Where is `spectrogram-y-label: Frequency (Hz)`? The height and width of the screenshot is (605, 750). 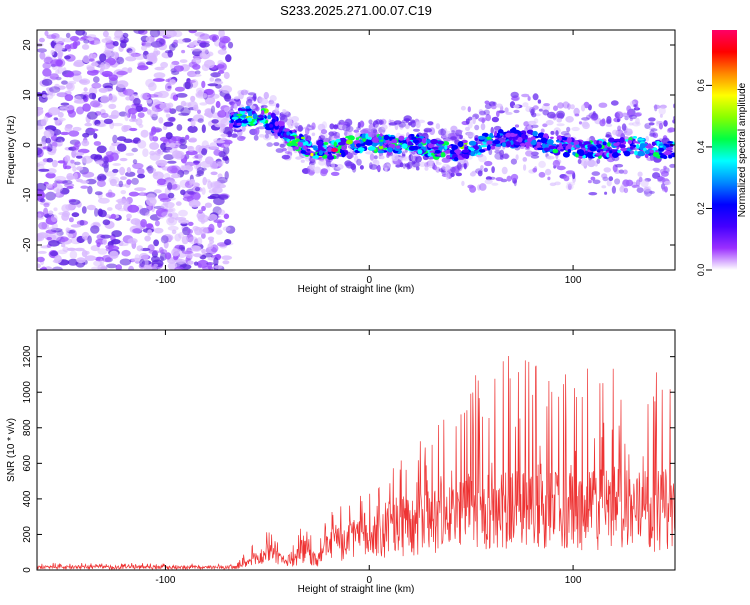
spectrogram-y-label: Frequency (Hz) is located at coordinates (11, 150).